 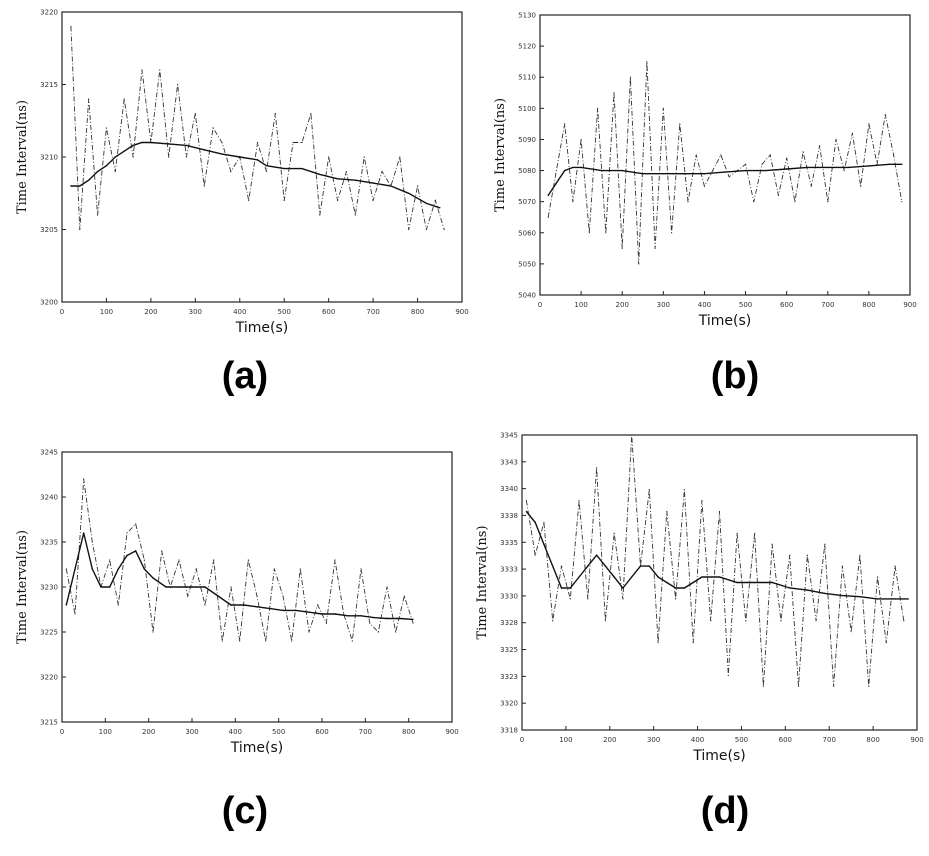 I want to click on x-tick-label: 800, so click(x=417, y=312).